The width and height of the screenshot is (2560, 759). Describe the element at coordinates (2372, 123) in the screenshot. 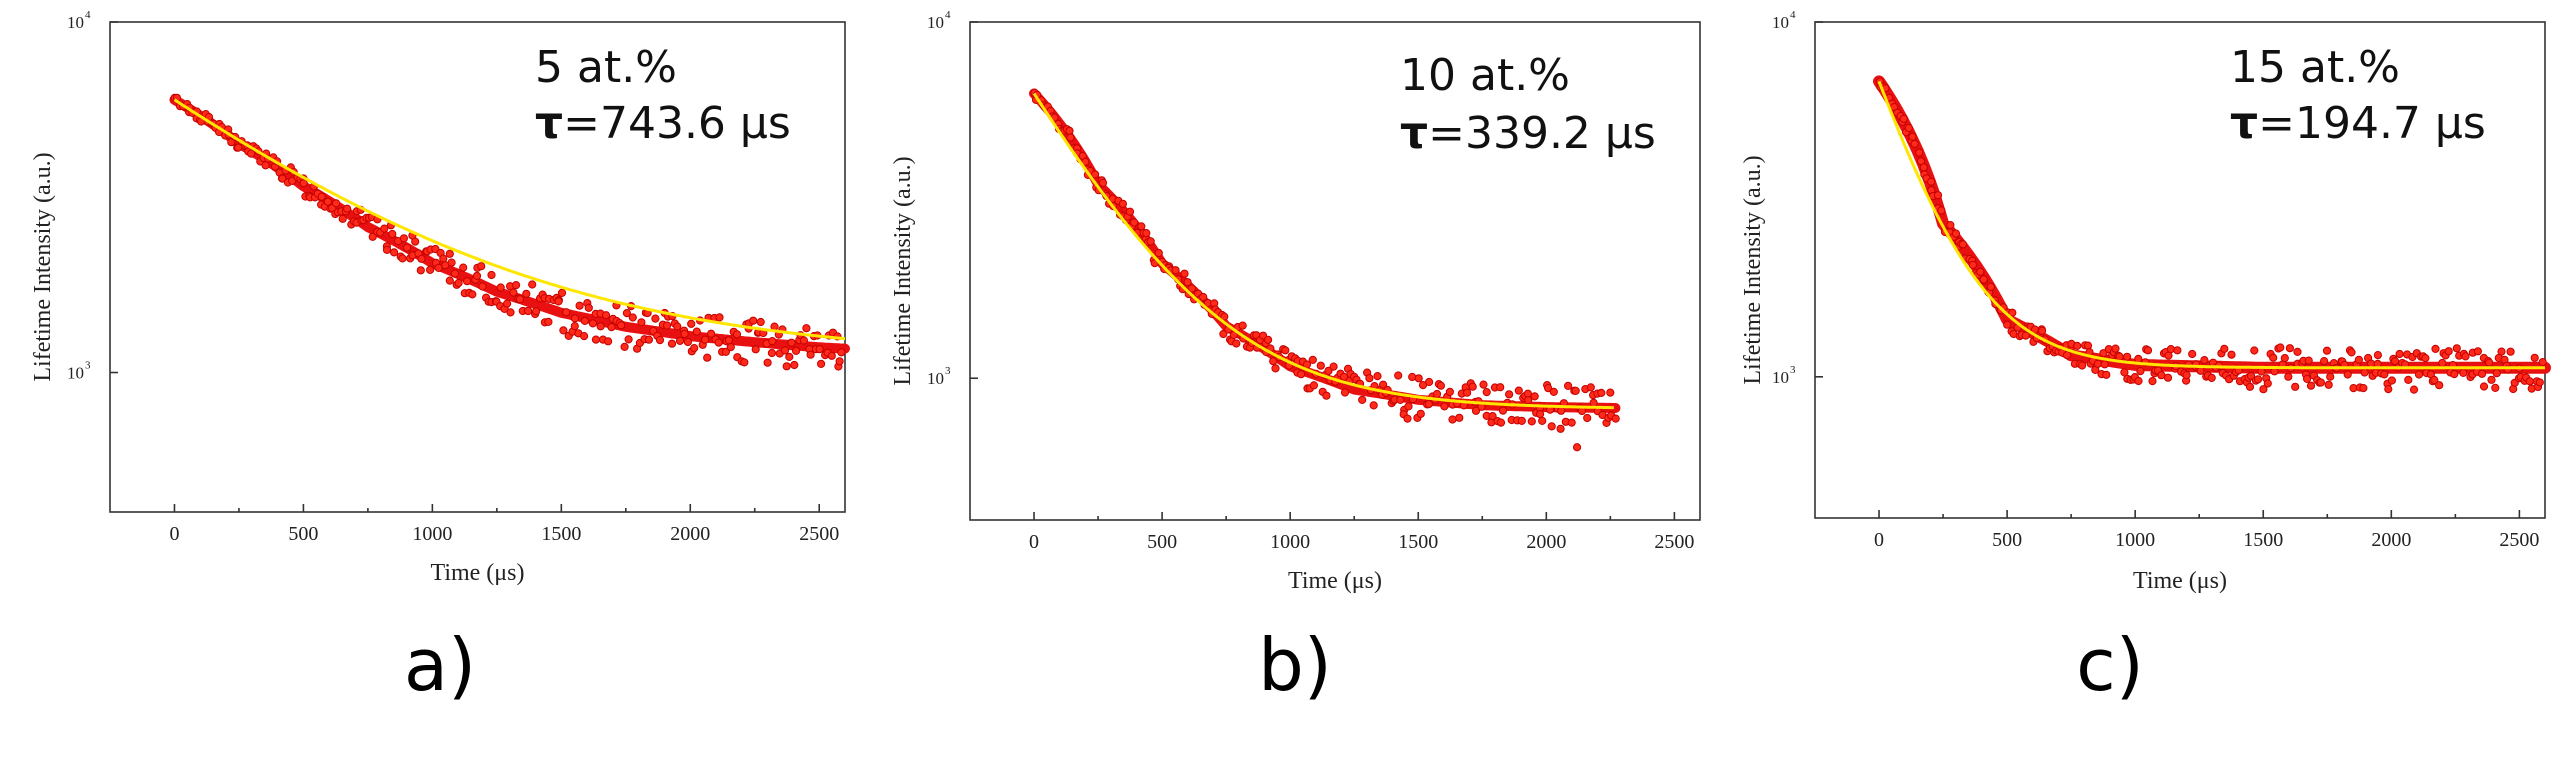

I see `tau-value: =194.7 μs` at that location.